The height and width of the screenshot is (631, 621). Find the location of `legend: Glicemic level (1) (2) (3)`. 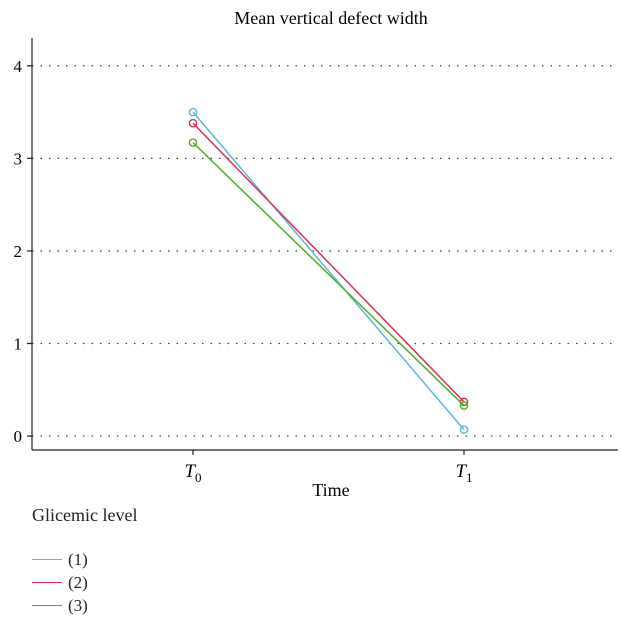

legend: Glicemic level (1) (2) (3) is located at coordinates (182, 561).